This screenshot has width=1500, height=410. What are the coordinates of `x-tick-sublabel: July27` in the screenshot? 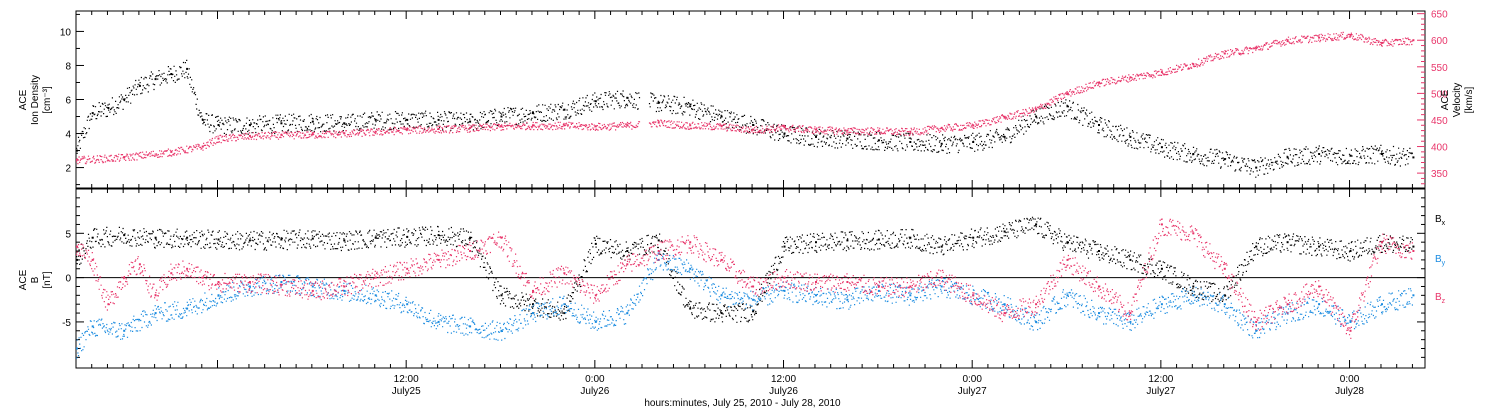 It's located at (972, 391).